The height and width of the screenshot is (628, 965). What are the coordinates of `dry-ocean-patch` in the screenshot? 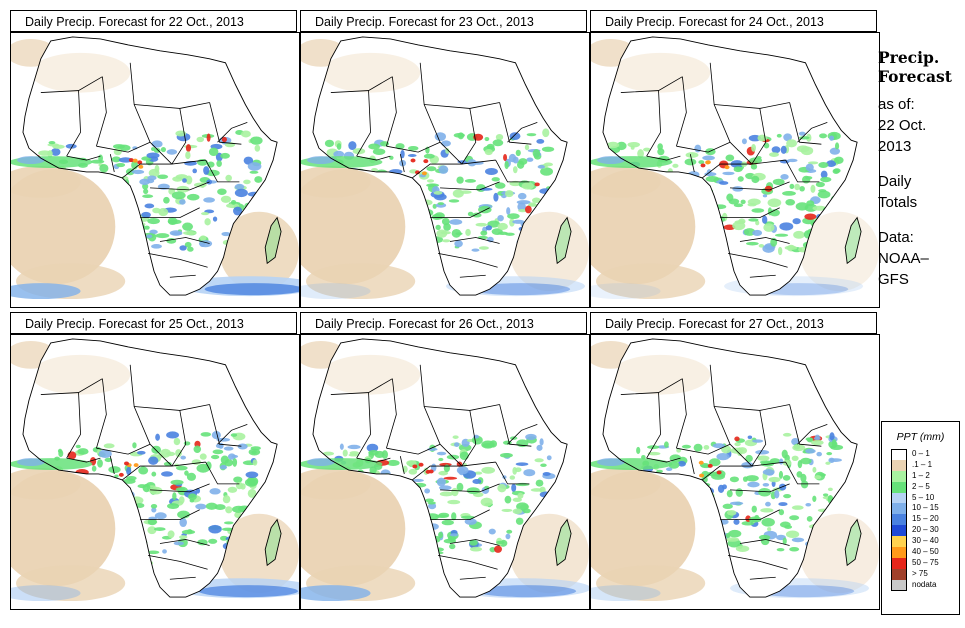 It's located at (336, 182).